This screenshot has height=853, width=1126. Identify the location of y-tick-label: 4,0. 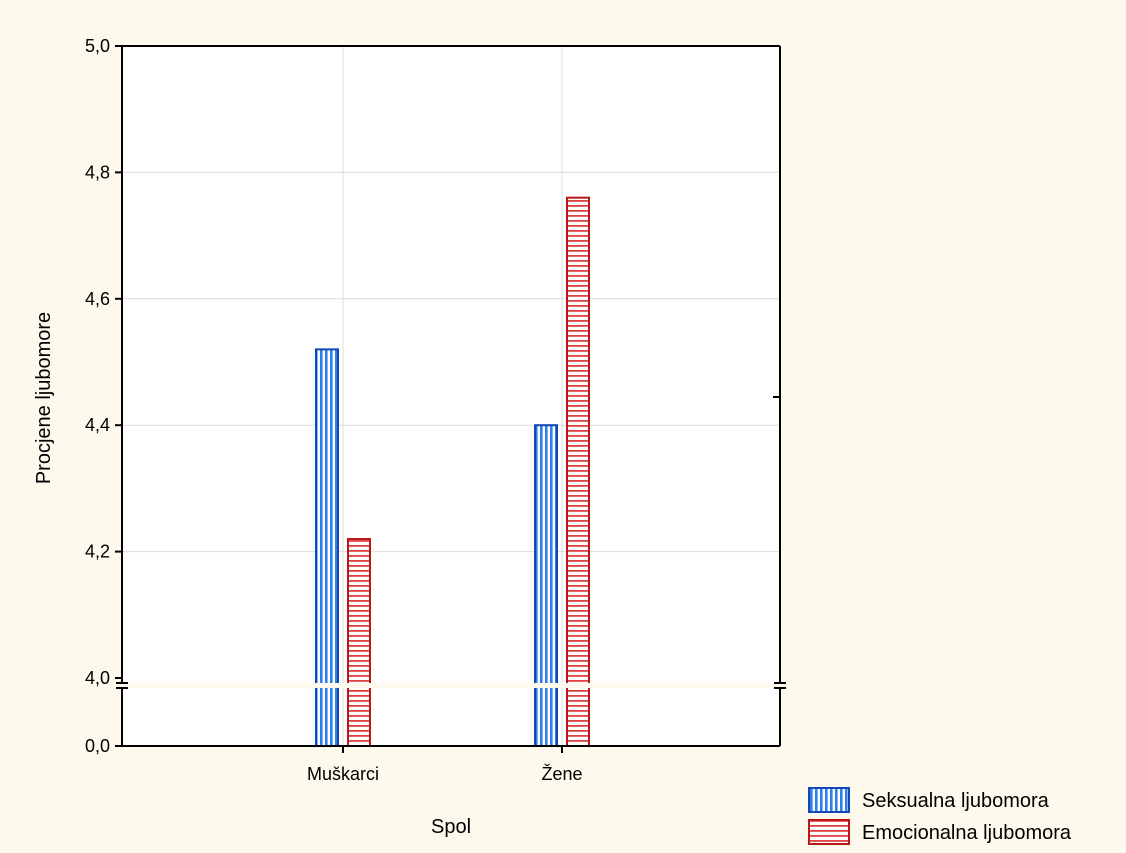
(97, 678).